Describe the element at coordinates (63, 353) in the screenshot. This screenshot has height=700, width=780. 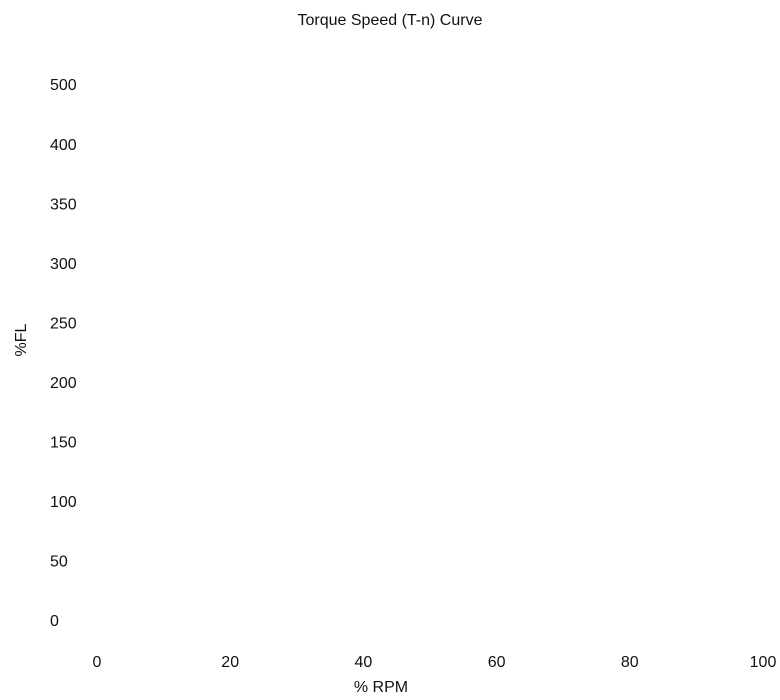
I see `y-axis-ticks: 0 50 100 150 200 250 300 350 400 500` at that location.